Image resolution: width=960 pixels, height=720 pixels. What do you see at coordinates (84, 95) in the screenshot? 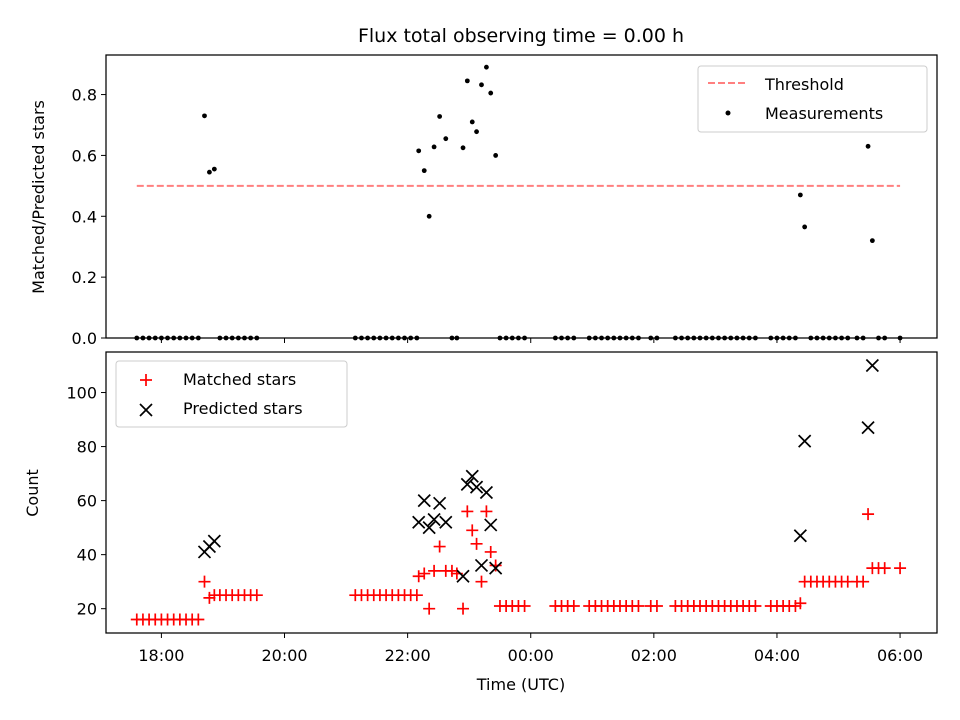
I see `top-y-tick-label: 0.8` at bounding box center [84, 95].